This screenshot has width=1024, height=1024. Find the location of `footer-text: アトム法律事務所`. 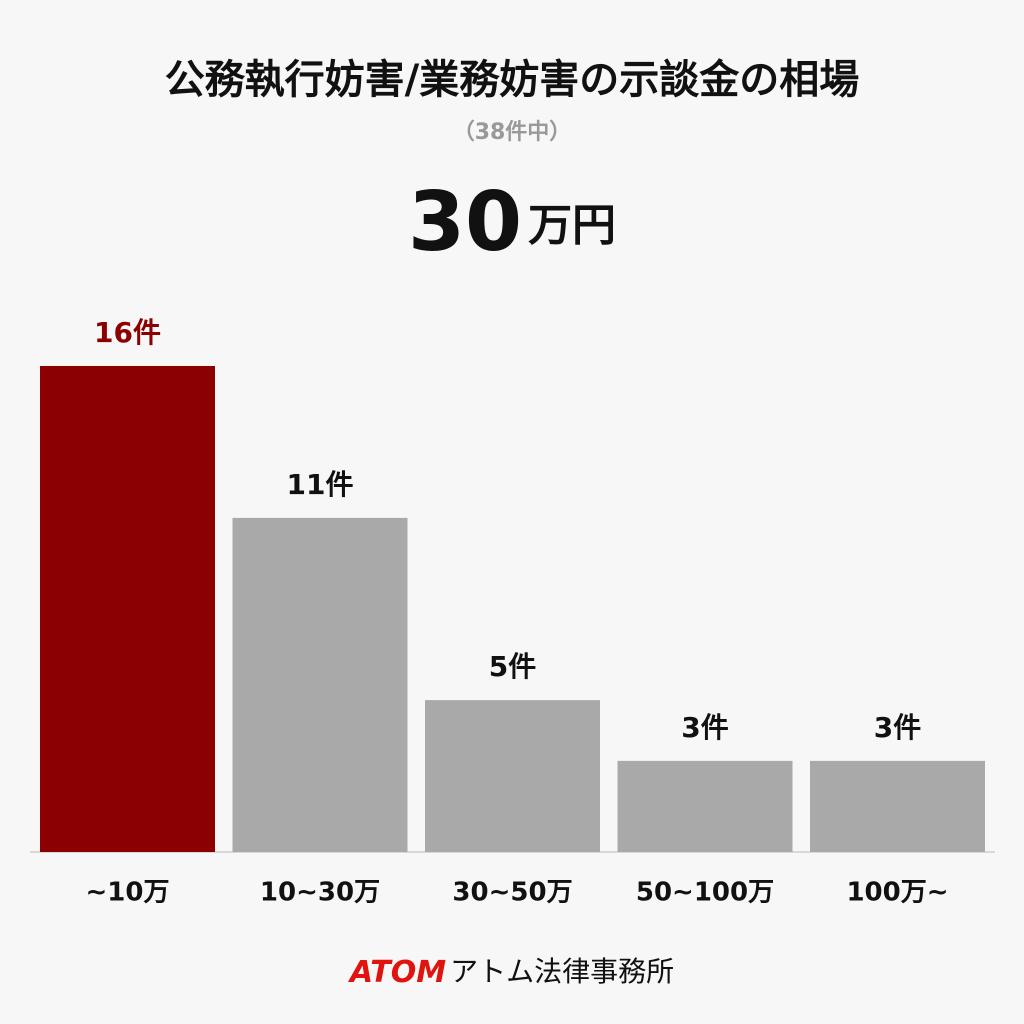

footer-text: アトム法律事務所 is located at coordinates (562, 971).